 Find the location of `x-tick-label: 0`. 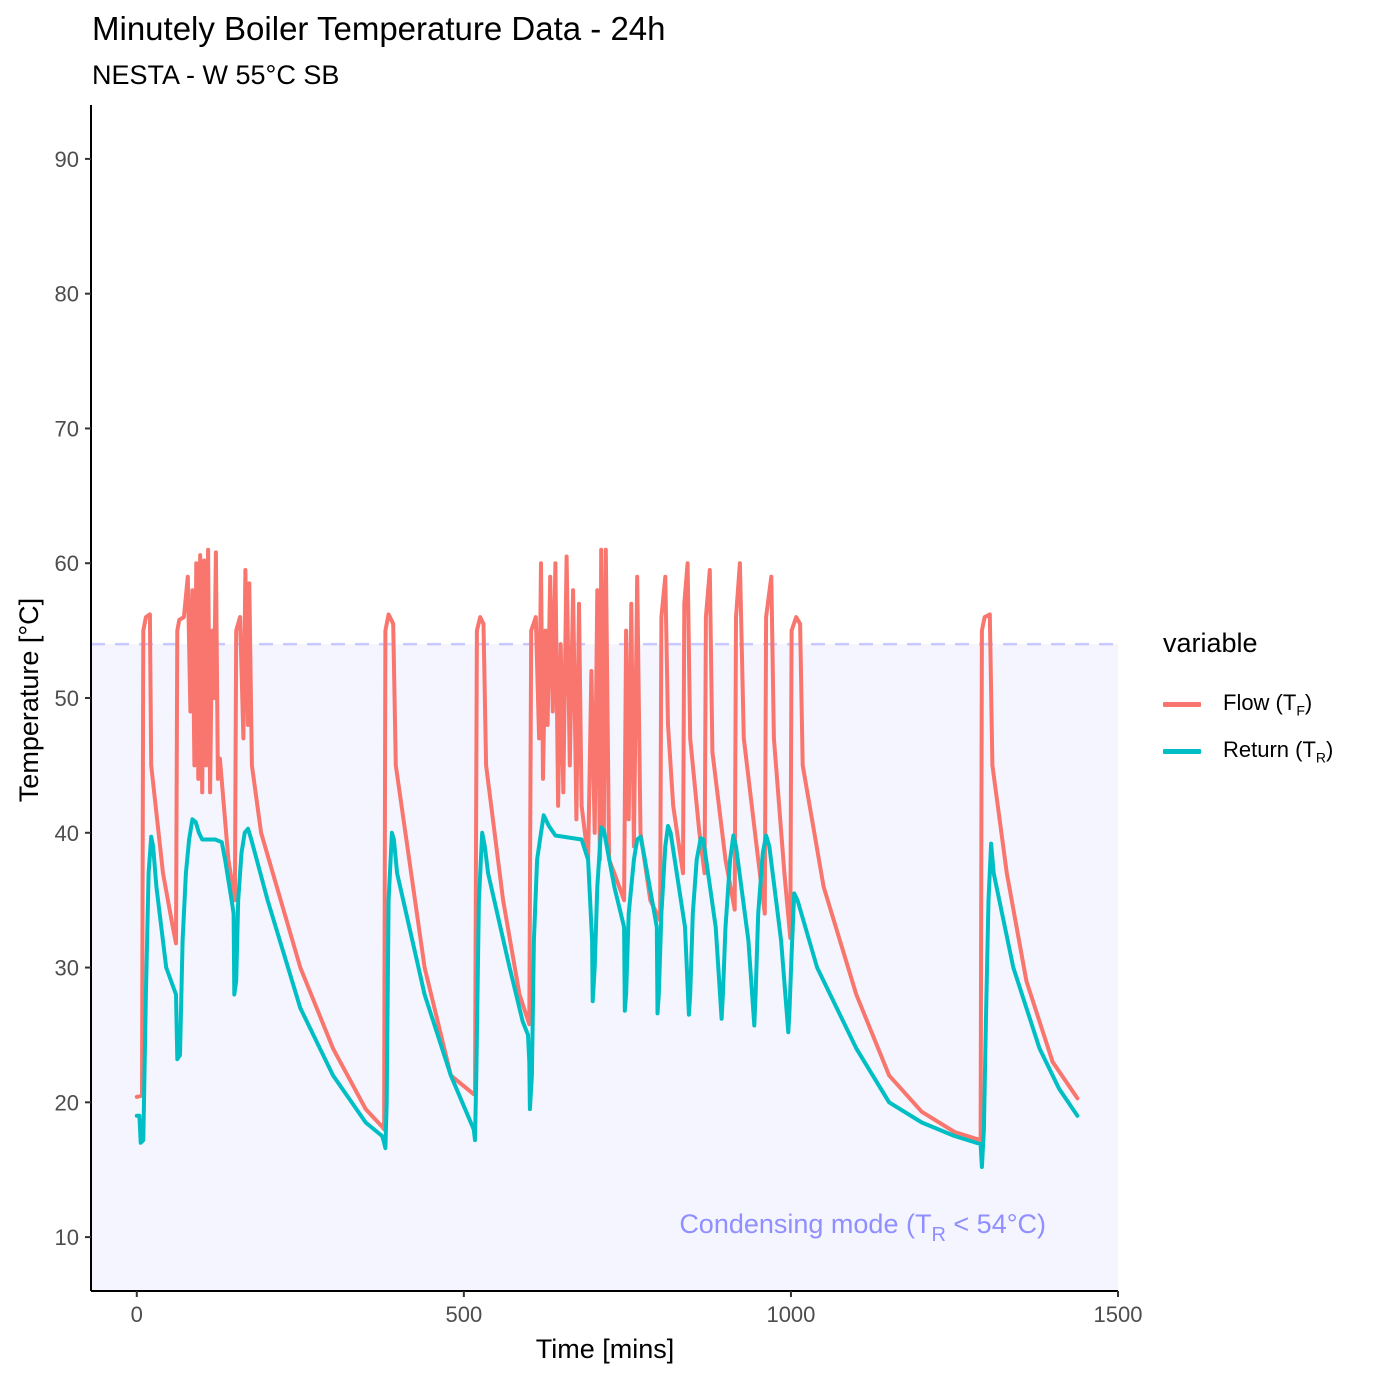

x-tick-label: 0 is located at coordinates (137, 1314).